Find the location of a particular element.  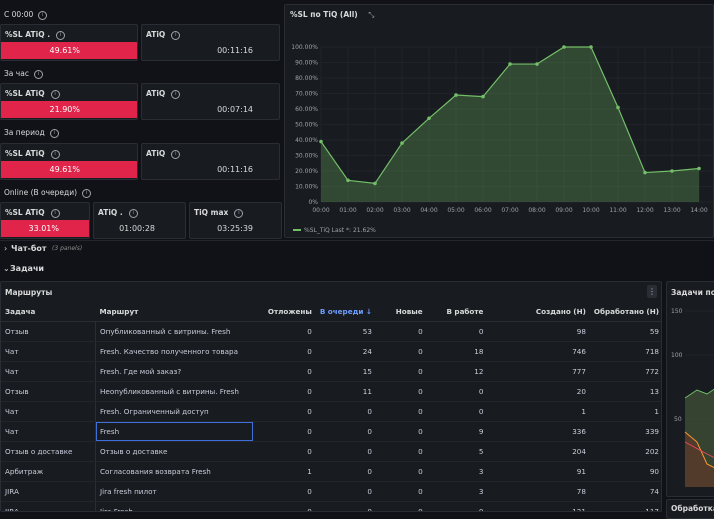

column-header-task: Задача is located at coordinates (48, 312).